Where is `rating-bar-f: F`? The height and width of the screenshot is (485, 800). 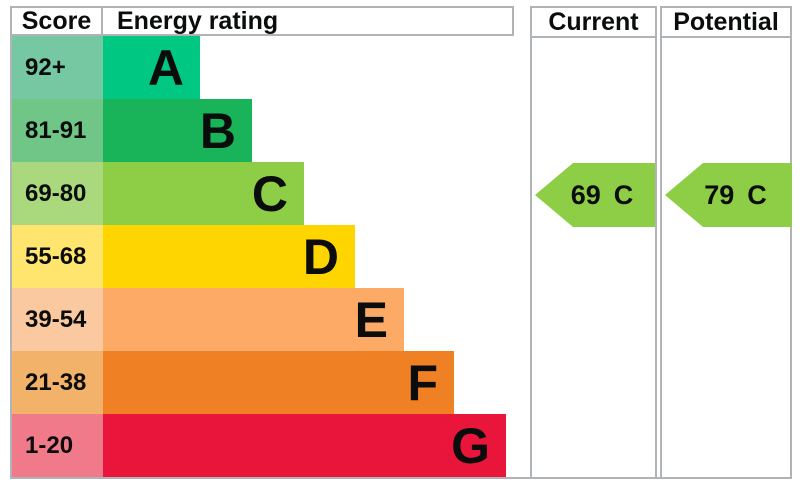 rating-bar-f: F is located at coordinates (278, 382).